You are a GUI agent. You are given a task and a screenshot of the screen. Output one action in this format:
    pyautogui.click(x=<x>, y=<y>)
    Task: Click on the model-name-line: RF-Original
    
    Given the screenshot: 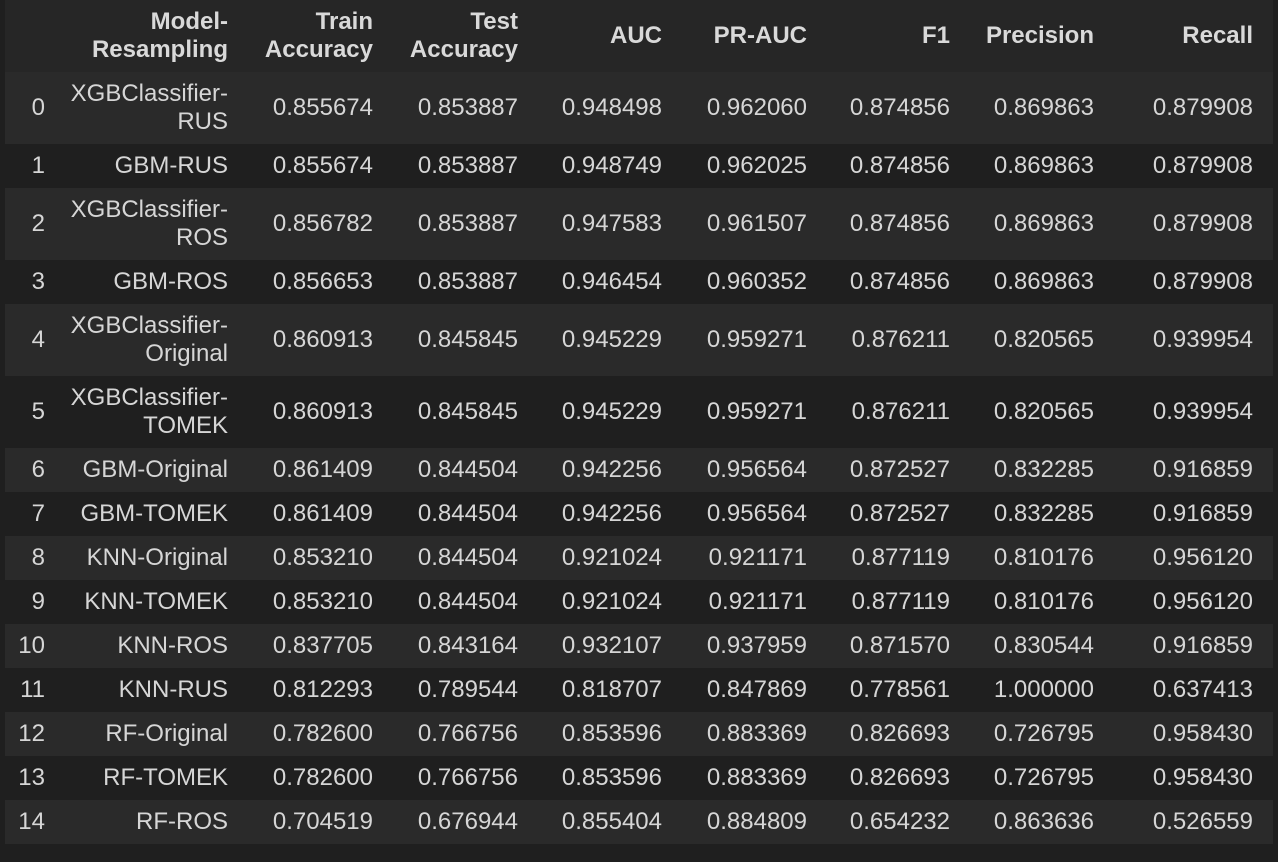 What is the action you would take?
    pyautogui.click(x=166, y=733)
    